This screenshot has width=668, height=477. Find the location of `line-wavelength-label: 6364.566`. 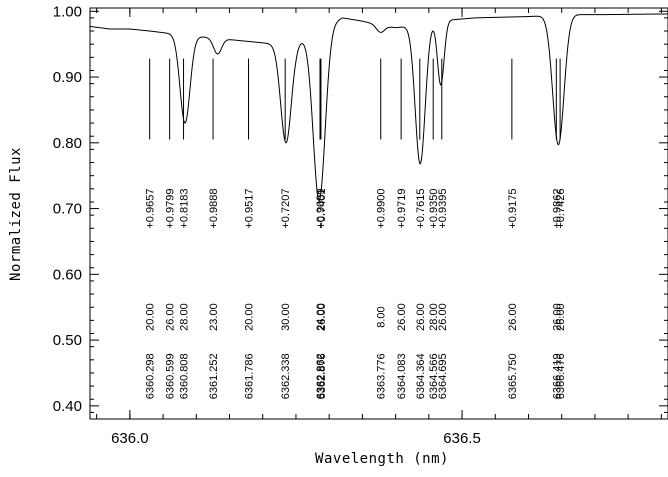

line-wavelength-label: 6364.566 is located at coordinates (434, 376).